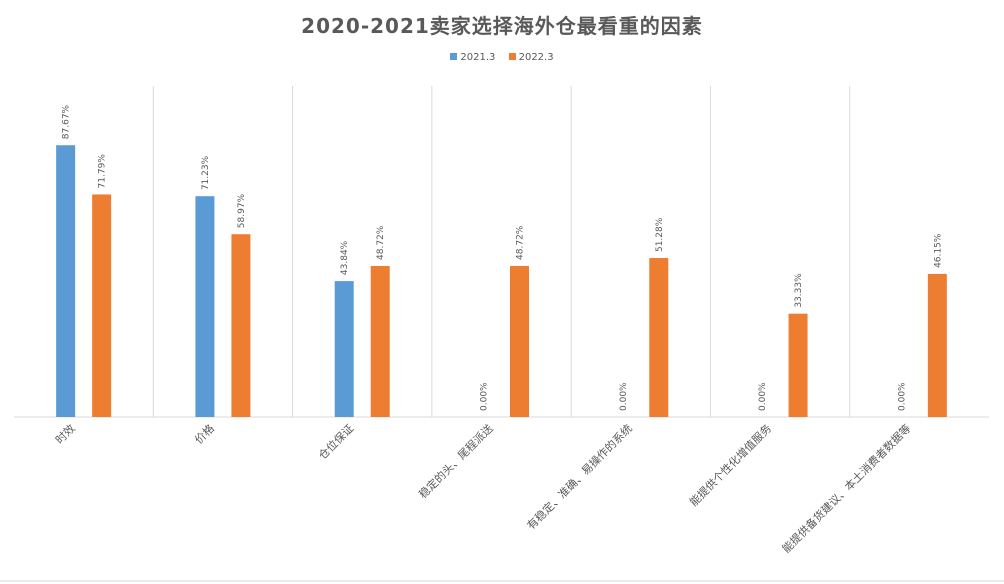  I want to click on category-label: 稳定的头、尾程派送, so click(456, 461).